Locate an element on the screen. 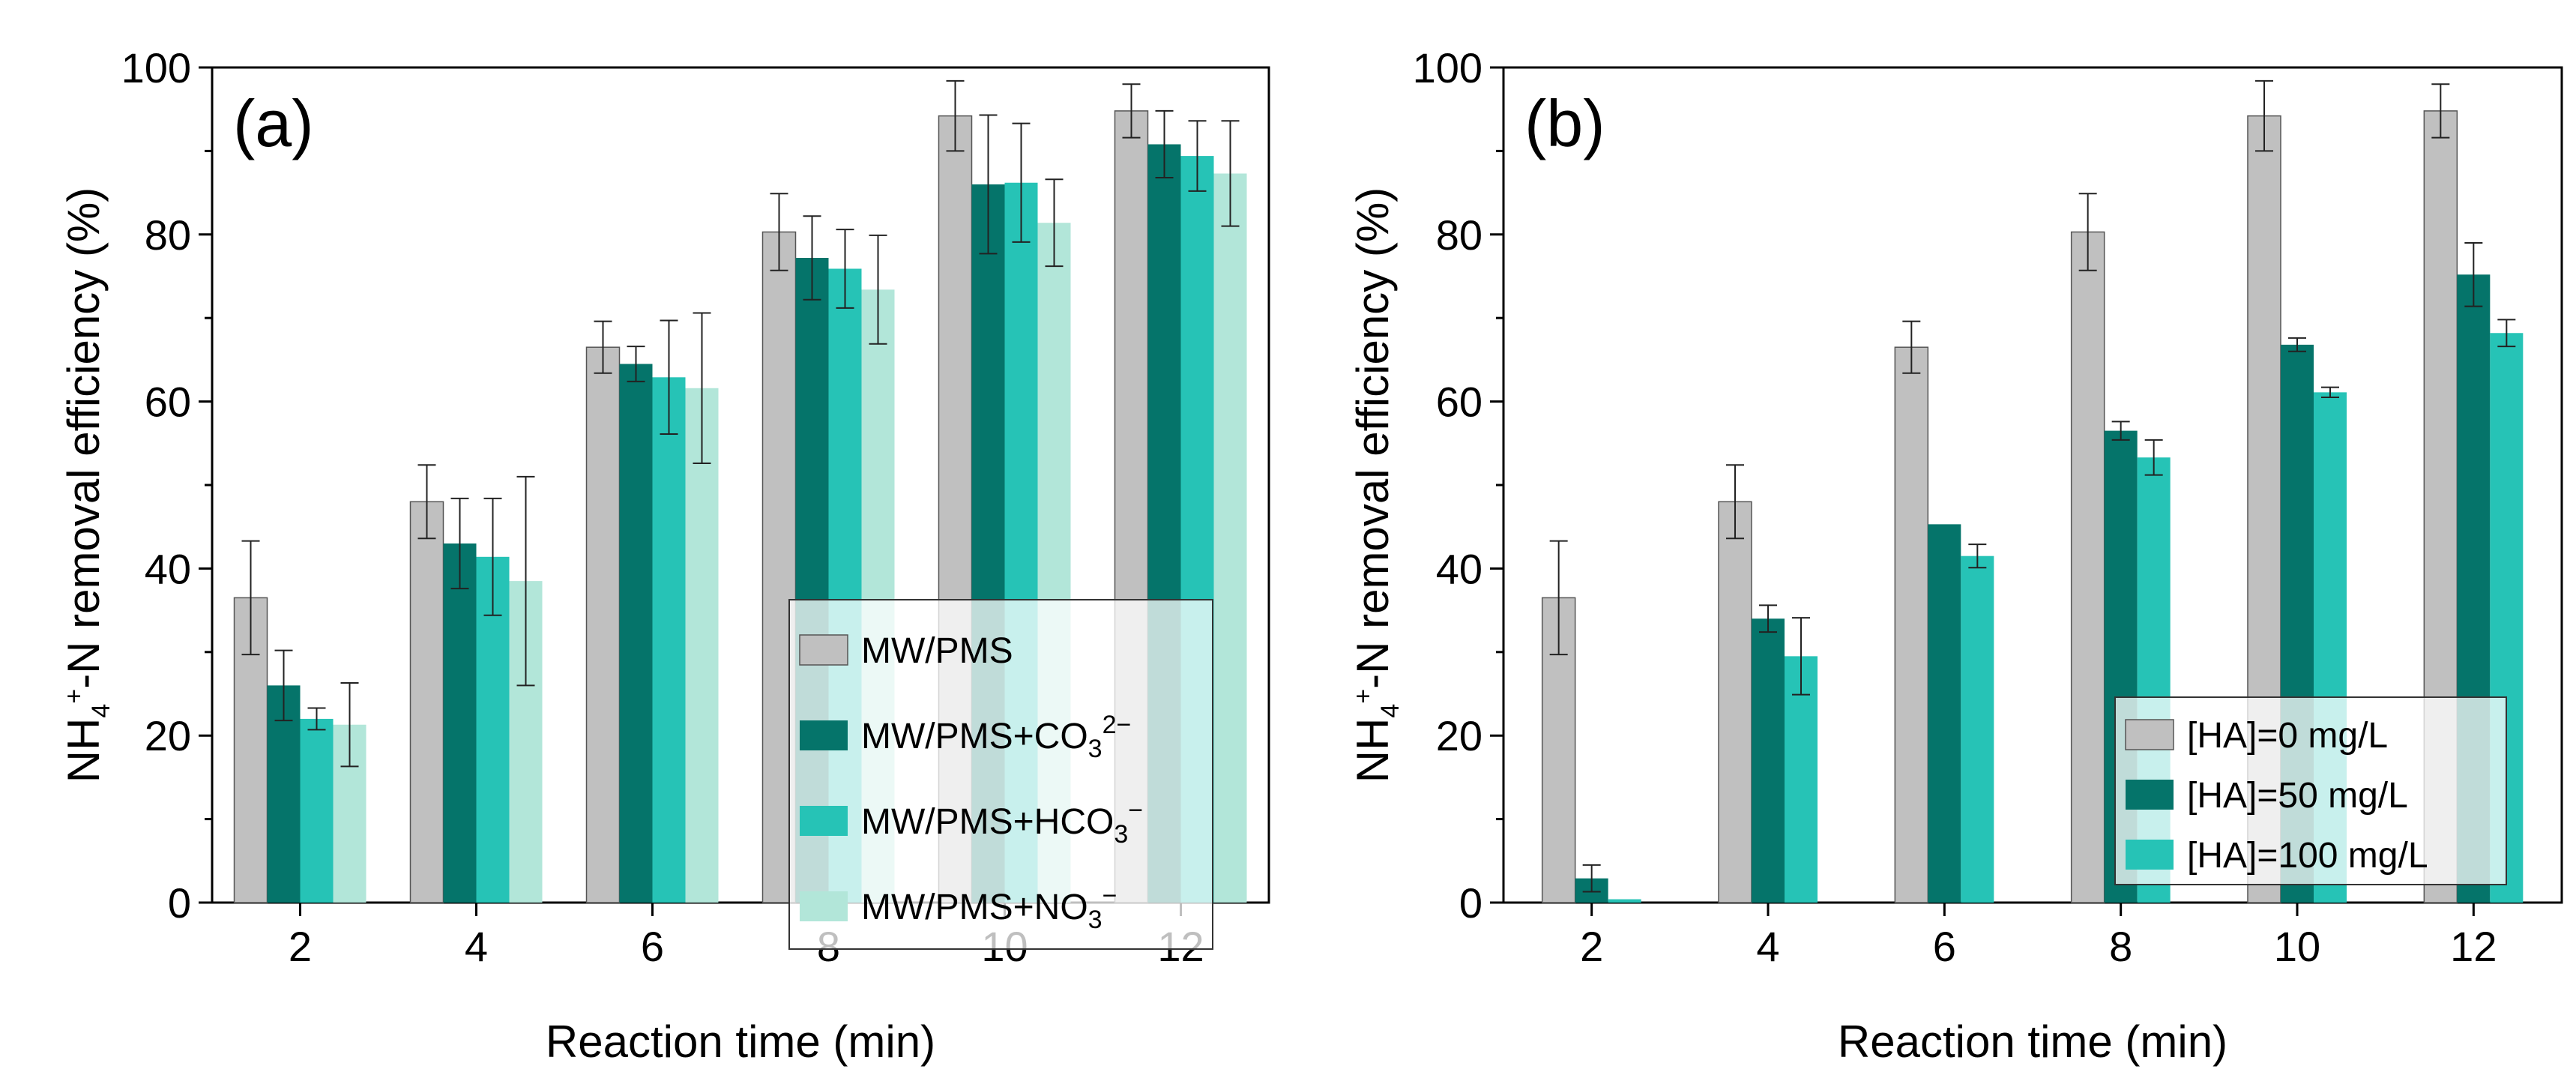 This screenshot has width=2576, height=1084. panel-label: (b) is located at coordinates (1565, 123).